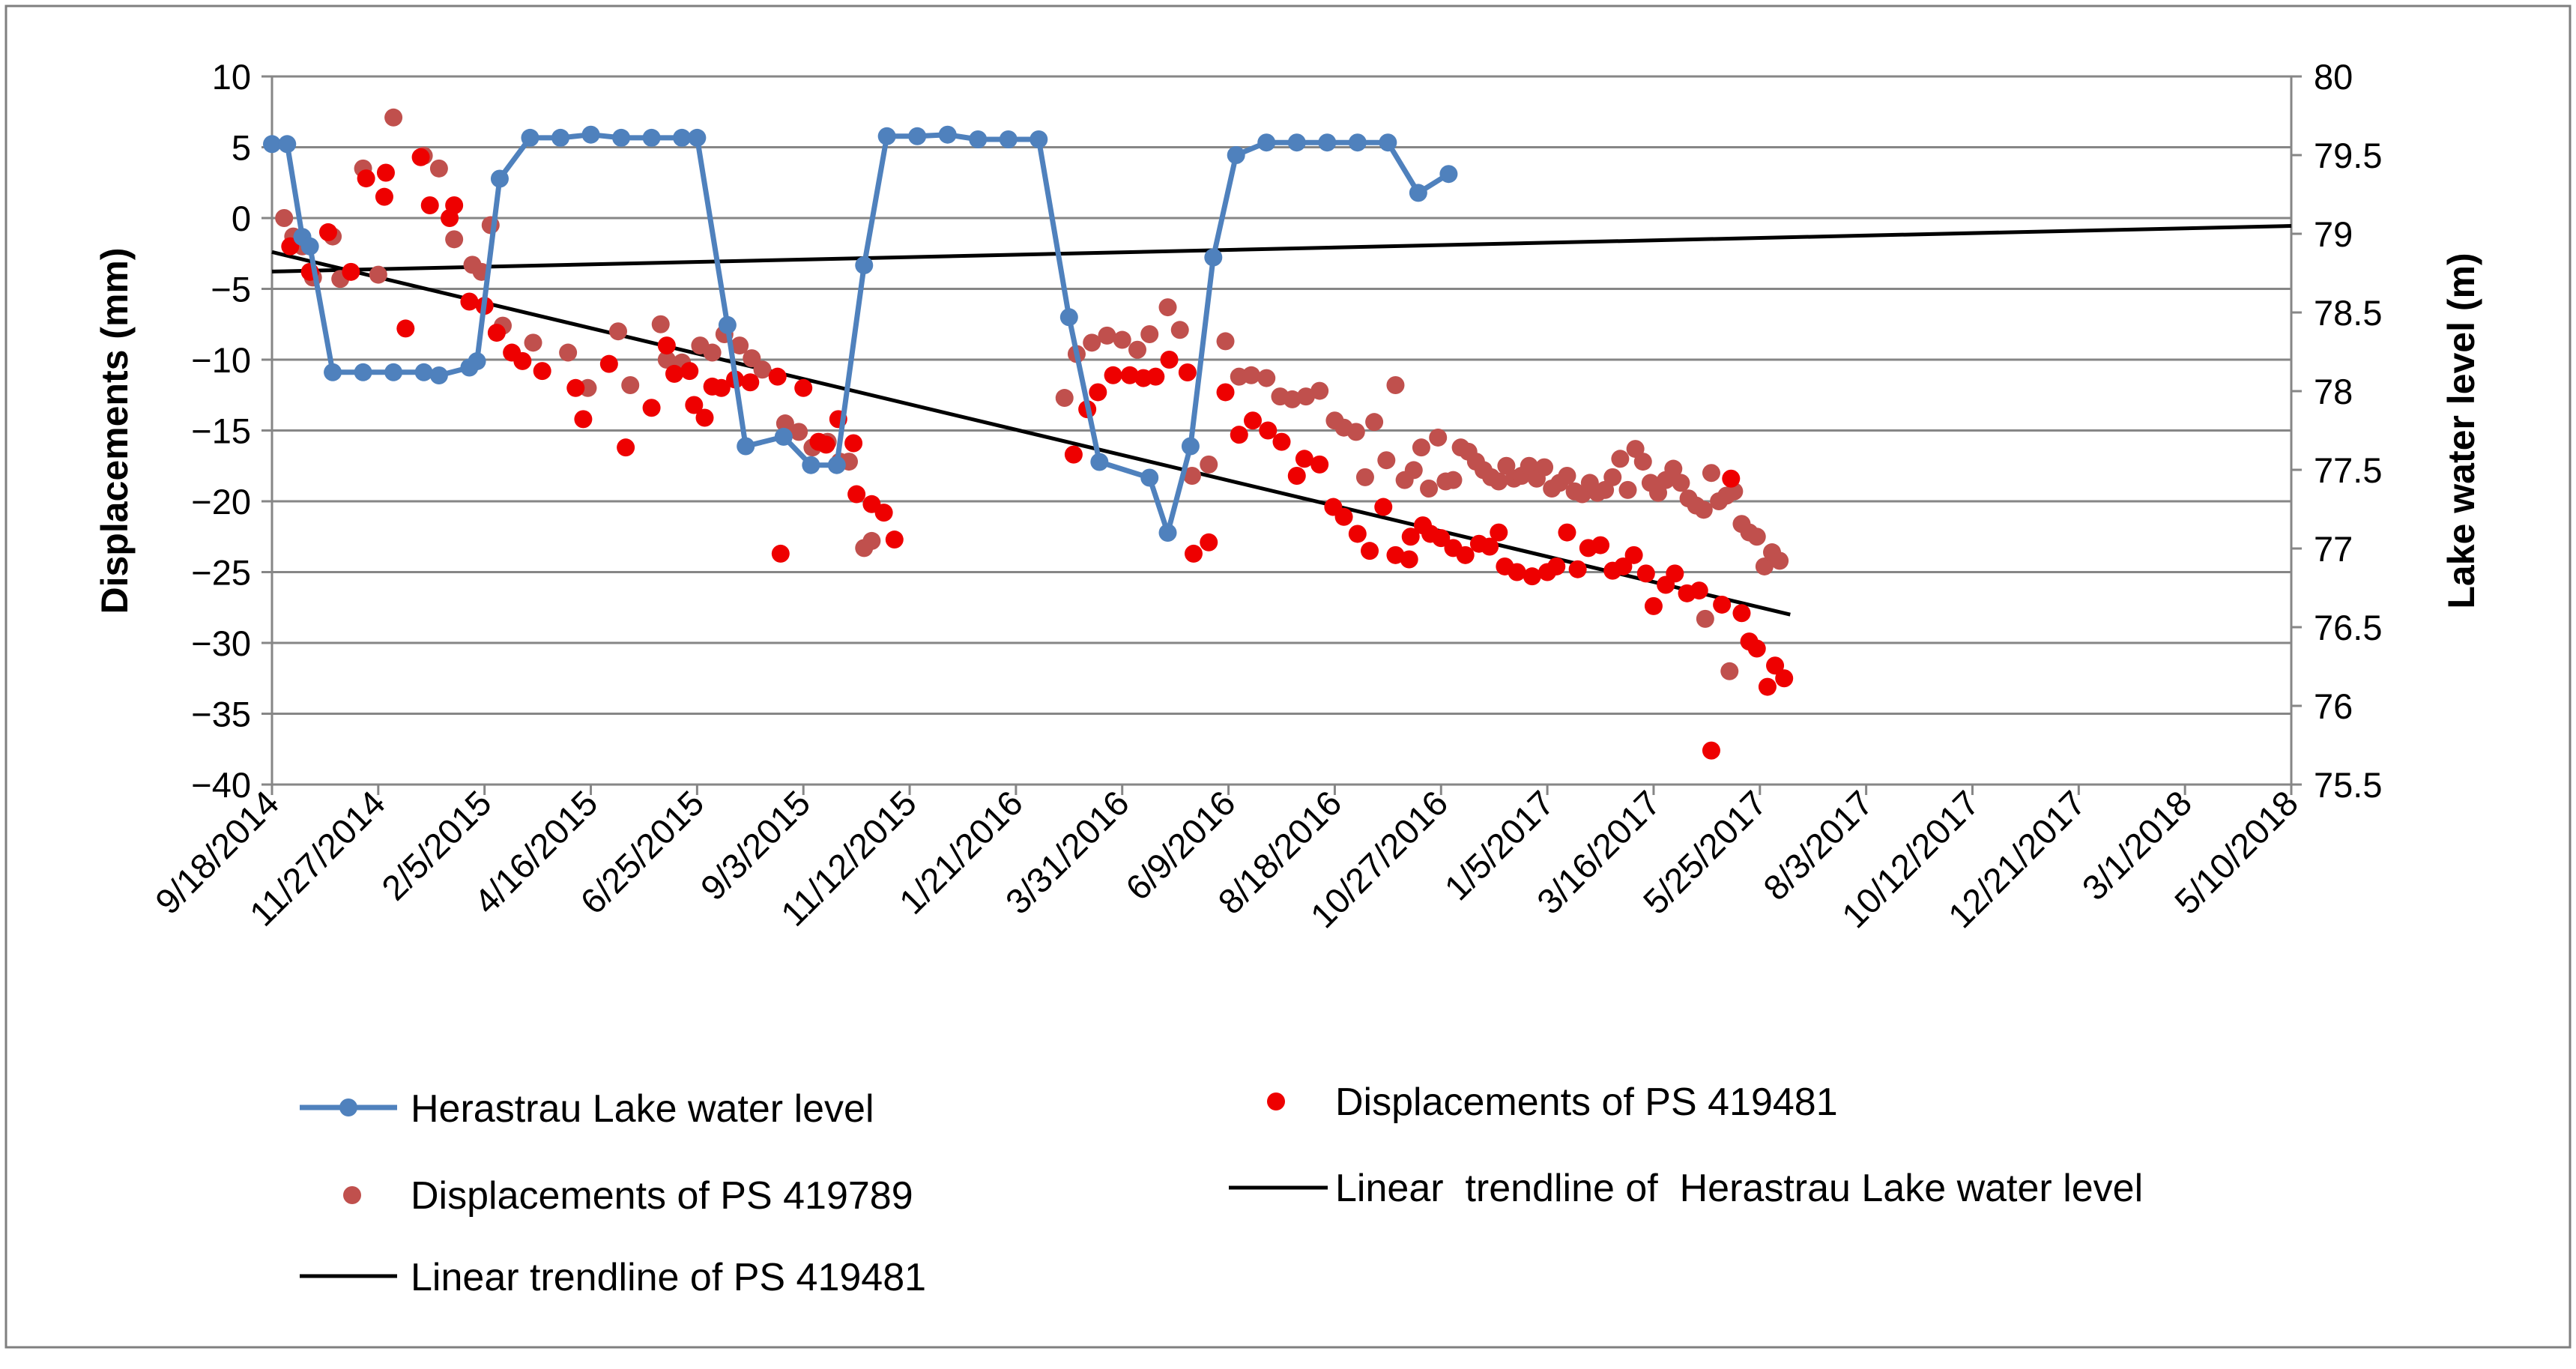 This screenshot has height=1369, width=2576. What do you see at coordinates (2348, 155) in the screenshot?
I see `y2tick-label: 79.5` at bounding box center [2348, 155].